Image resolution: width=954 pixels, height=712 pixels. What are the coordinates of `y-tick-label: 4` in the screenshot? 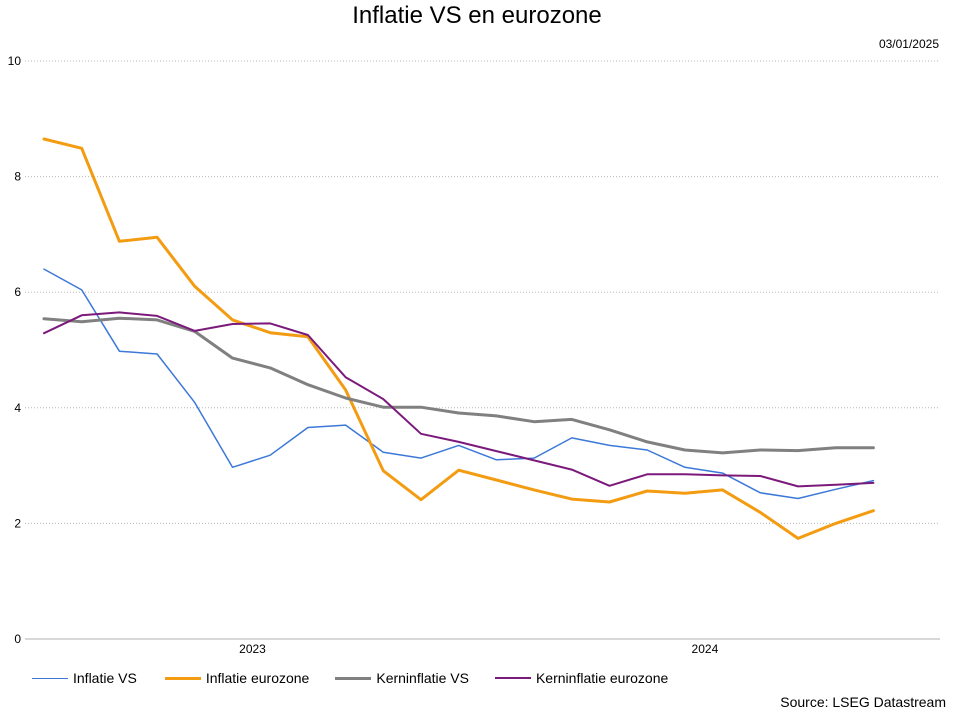 It's located at (17, 408).